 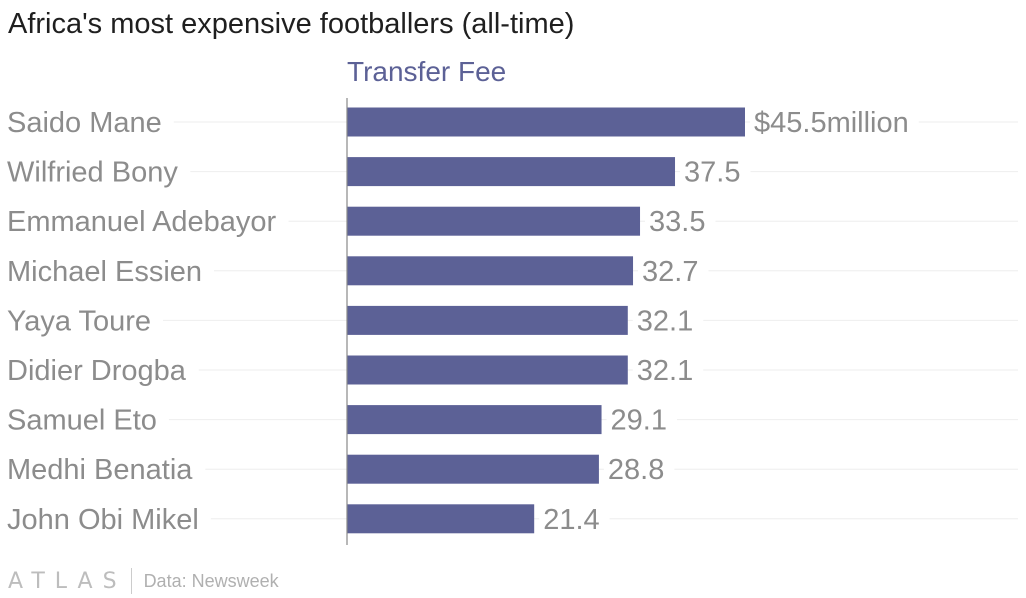 I want to click on category-label: Michael Essien, so click(x=104, y=272).